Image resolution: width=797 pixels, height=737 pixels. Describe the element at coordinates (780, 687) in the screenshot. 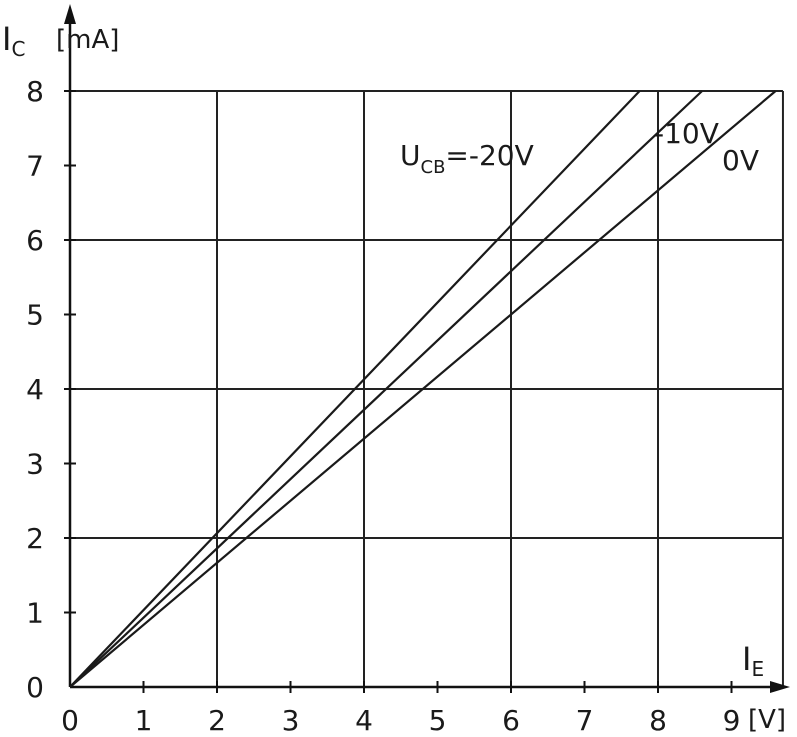

I see `x-axis-arrow` at that location.